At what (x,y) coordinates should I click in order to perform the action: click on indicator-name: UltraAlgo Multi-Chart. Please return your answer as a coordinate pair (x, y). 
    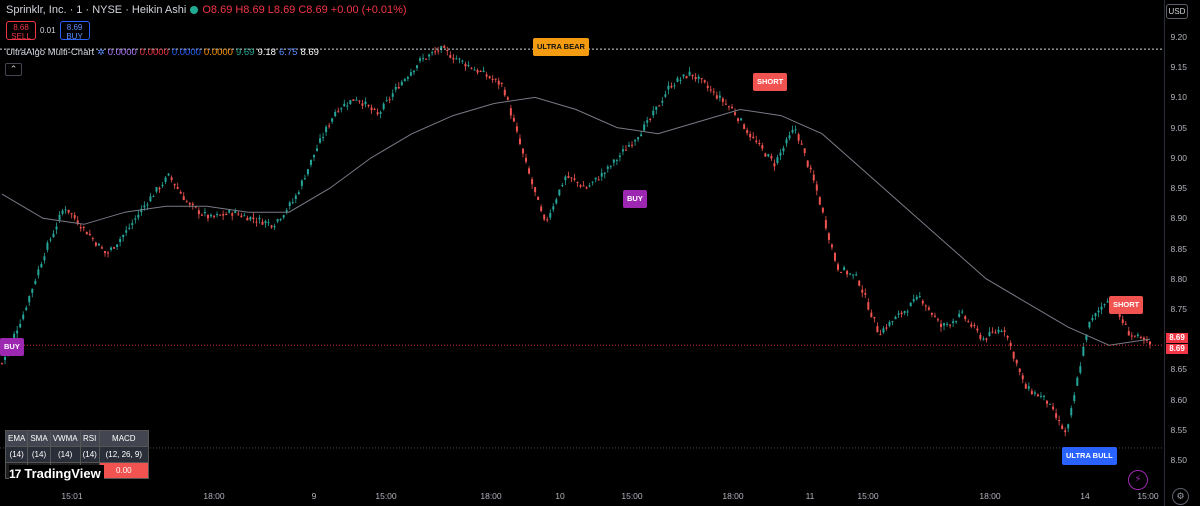
    Looking at the image, I should click on (50, 52).